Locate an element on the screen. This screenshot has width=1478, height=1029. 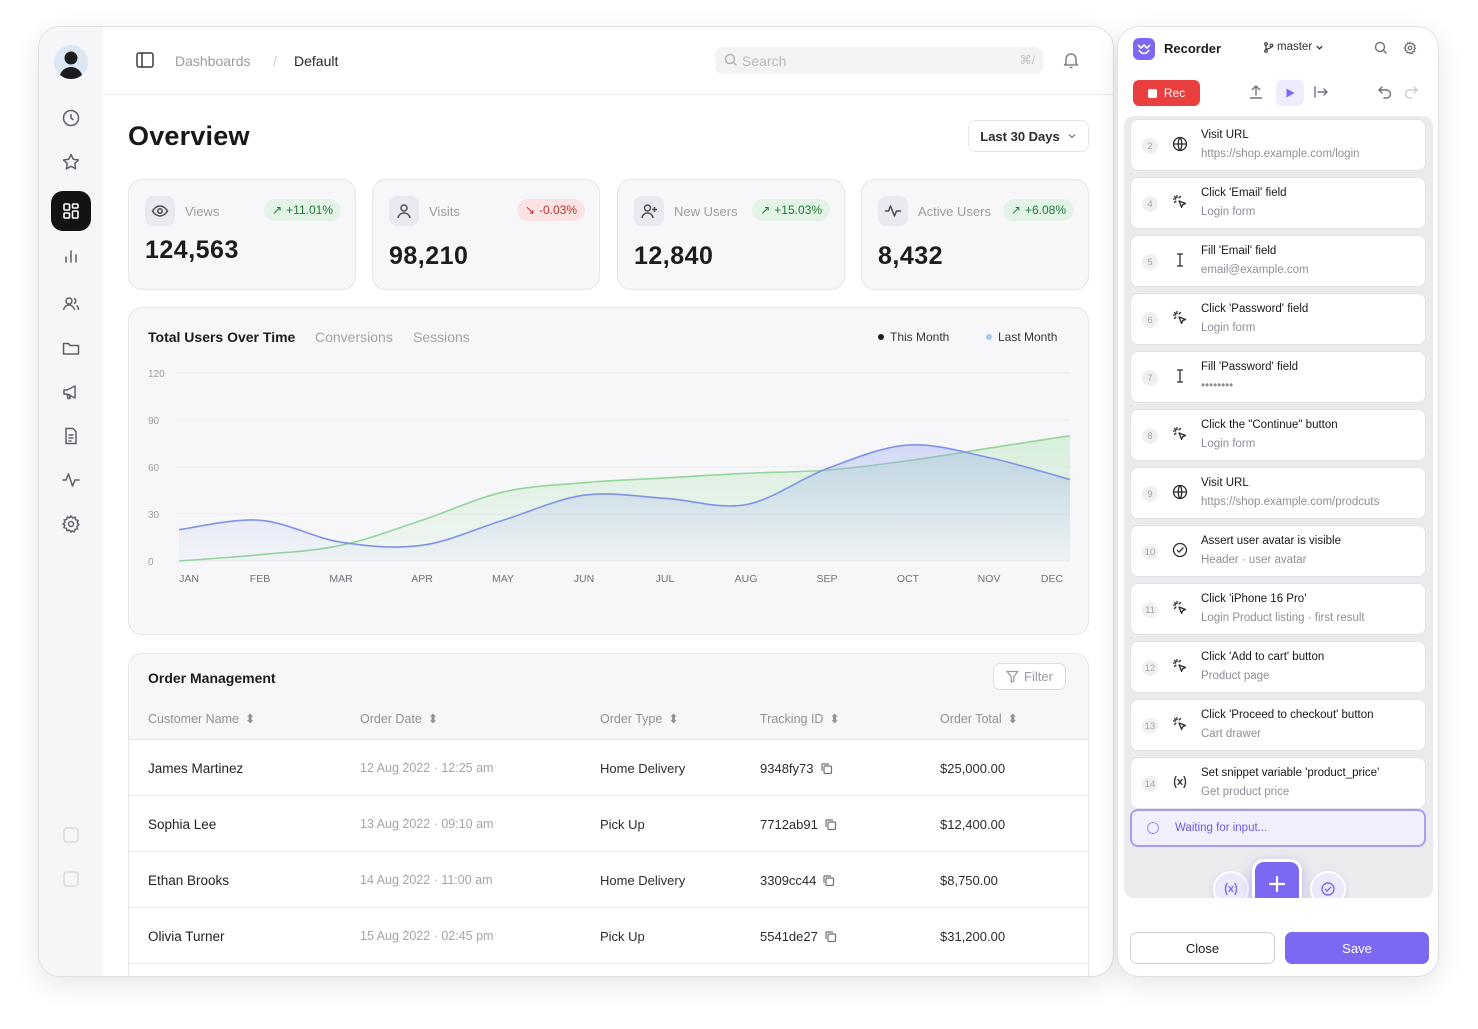
y-tick-label: 90 is located at coordinates (154, 421).